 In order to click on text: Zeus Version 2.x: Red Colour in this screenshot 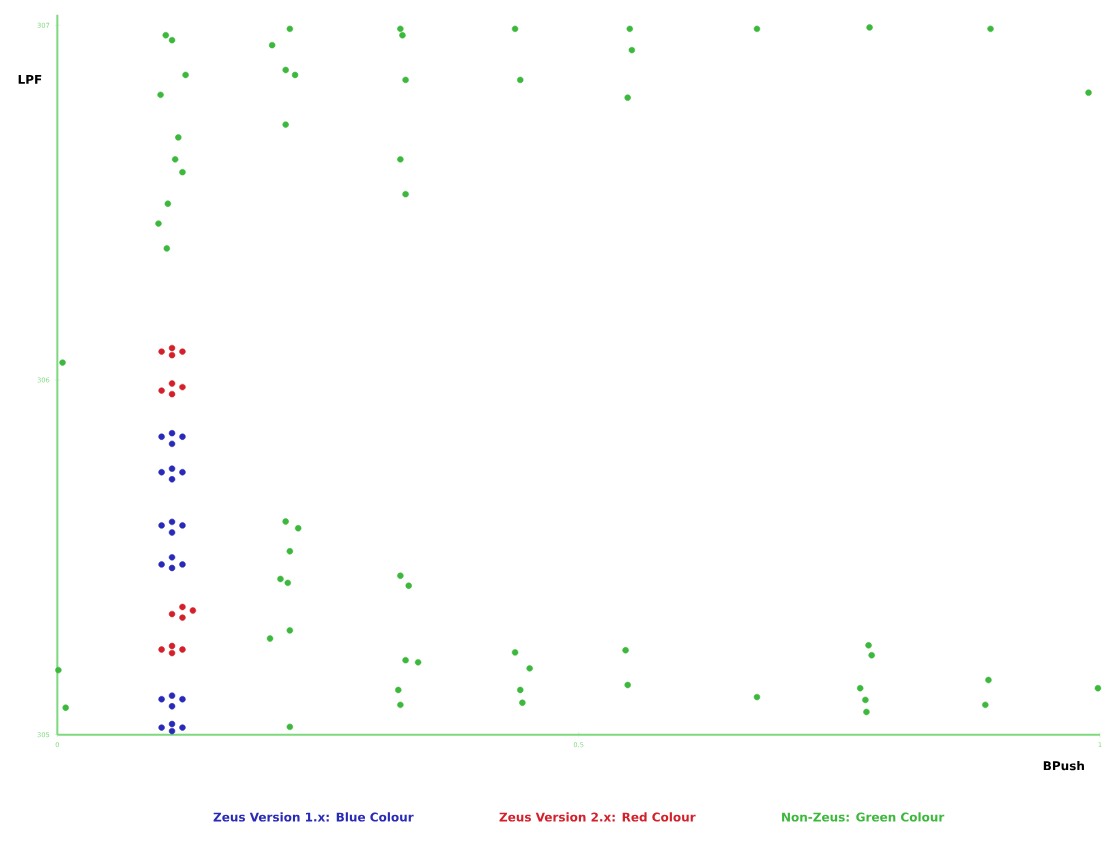, I will do `click(597, 817)`.